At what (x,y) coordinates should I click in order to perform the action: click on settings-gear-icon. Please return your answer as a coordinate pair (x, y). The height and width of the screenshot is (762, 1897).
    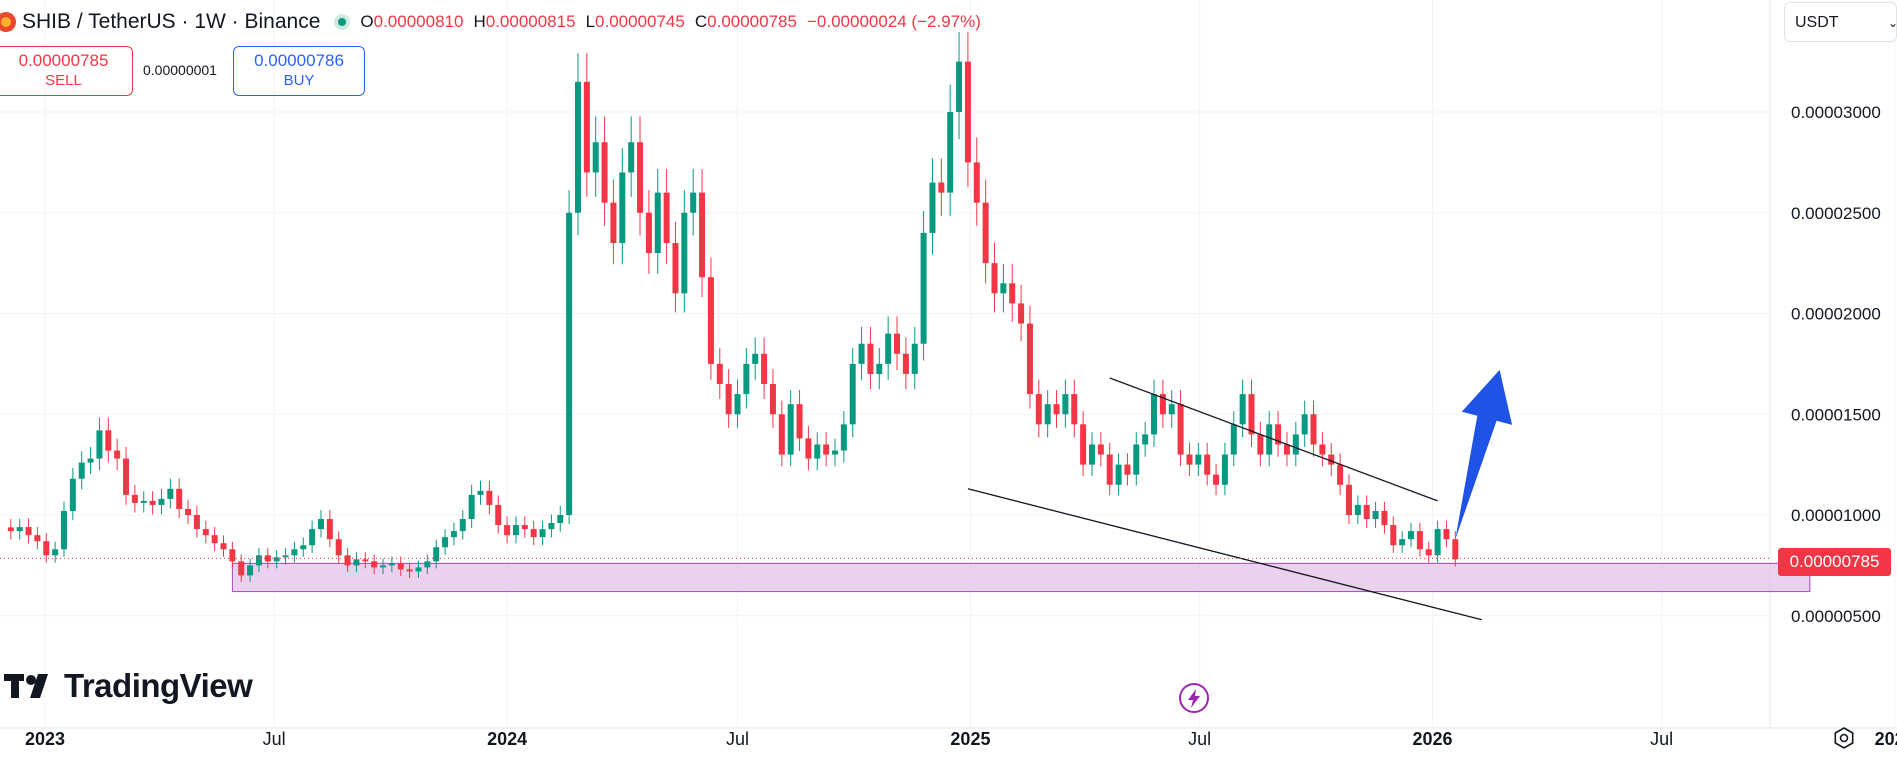
    Looking at the image, I should click on (1844, 738).